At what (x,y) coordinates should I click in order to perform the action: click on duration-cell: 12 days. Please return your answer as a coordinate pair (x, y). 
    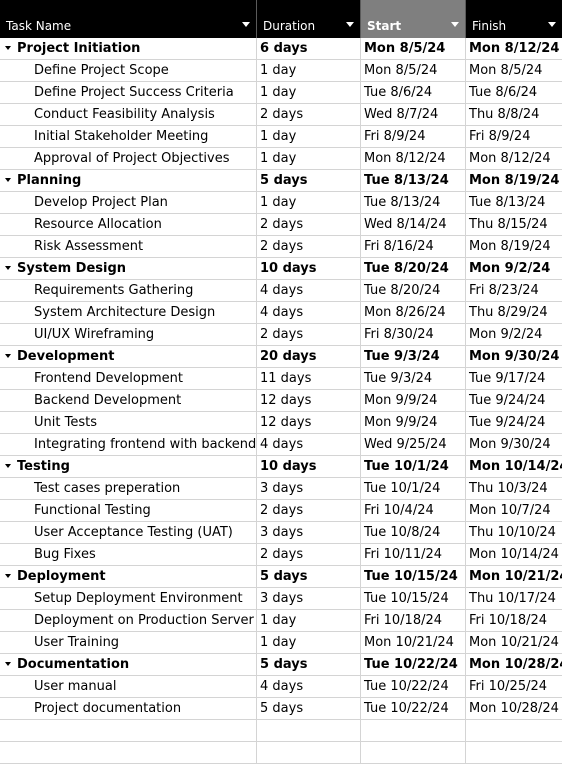
    Looking at the image, I should click on (309, 422).